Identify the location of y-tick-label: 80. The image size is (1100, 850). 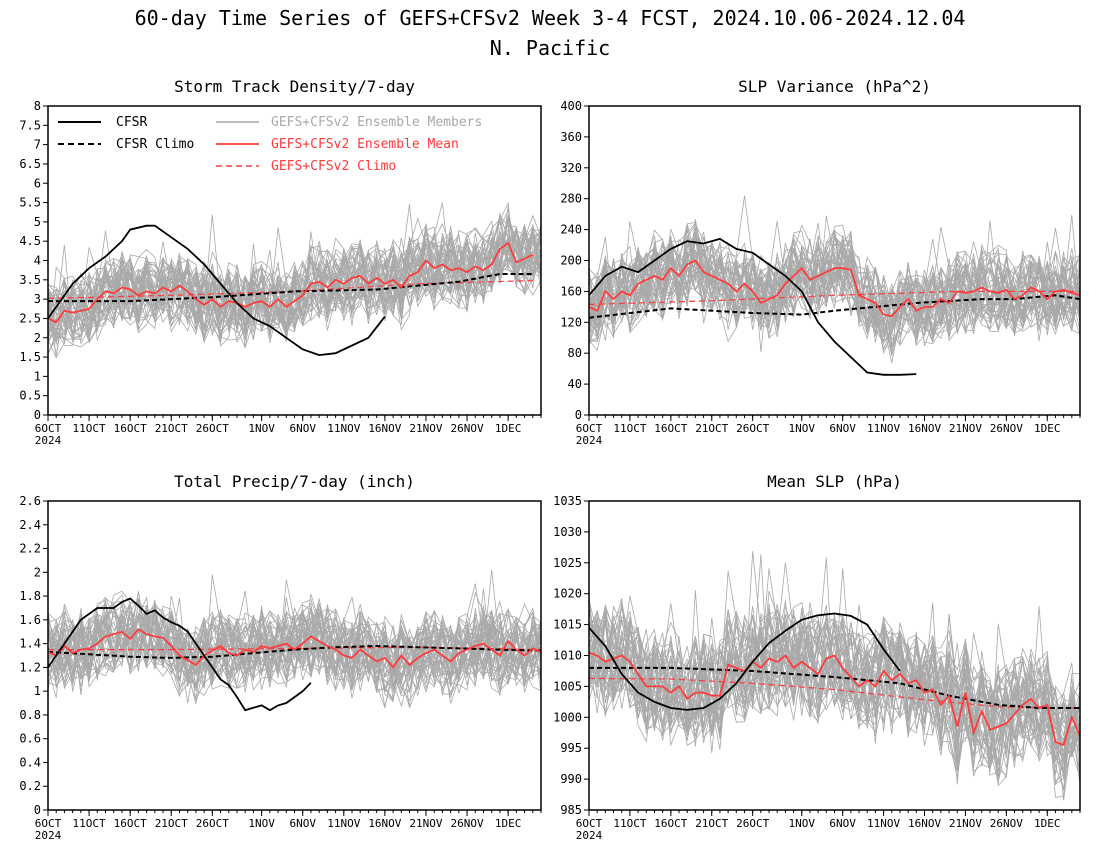
(575, 353).